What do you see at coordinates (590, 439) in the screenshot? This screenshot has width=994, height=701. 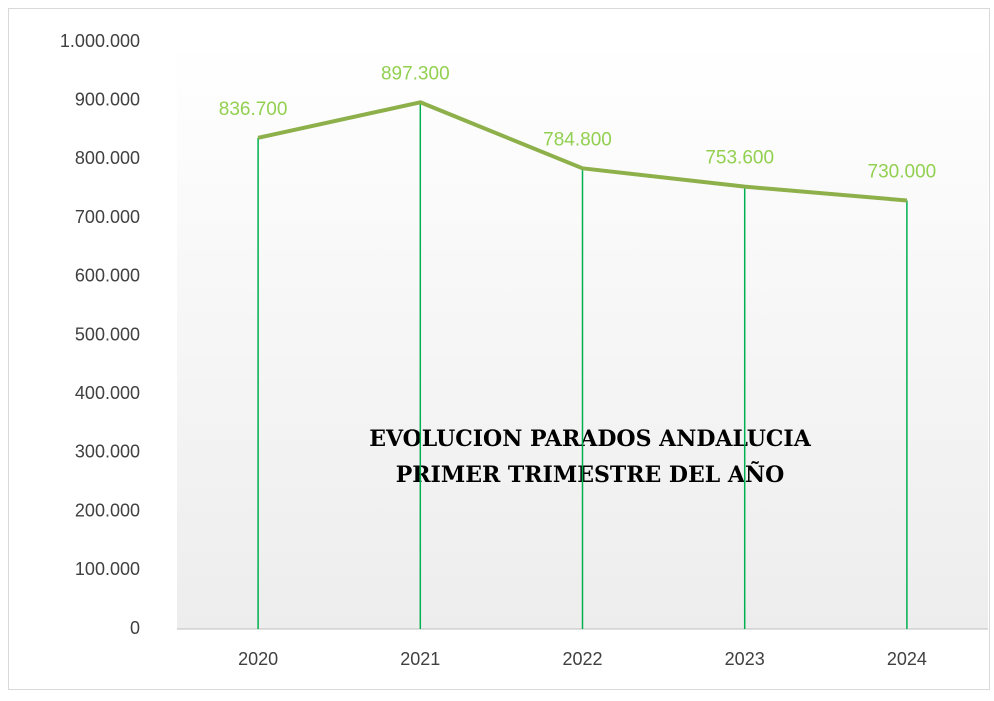 I see `chart-title: EVOLUCION PARADOS ANDALUCIA` at bounding box center [590, 439].